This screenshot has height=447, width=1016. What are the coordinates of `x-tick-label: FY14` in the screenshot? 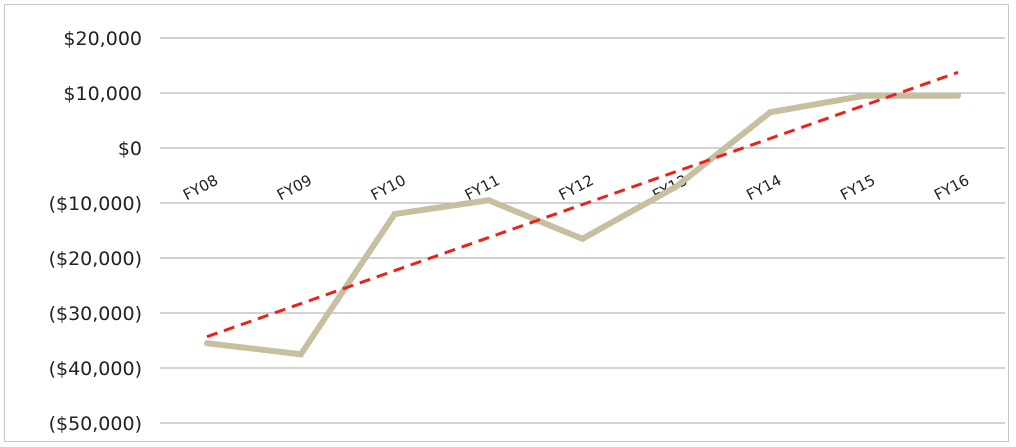 It's located at (763, 187).